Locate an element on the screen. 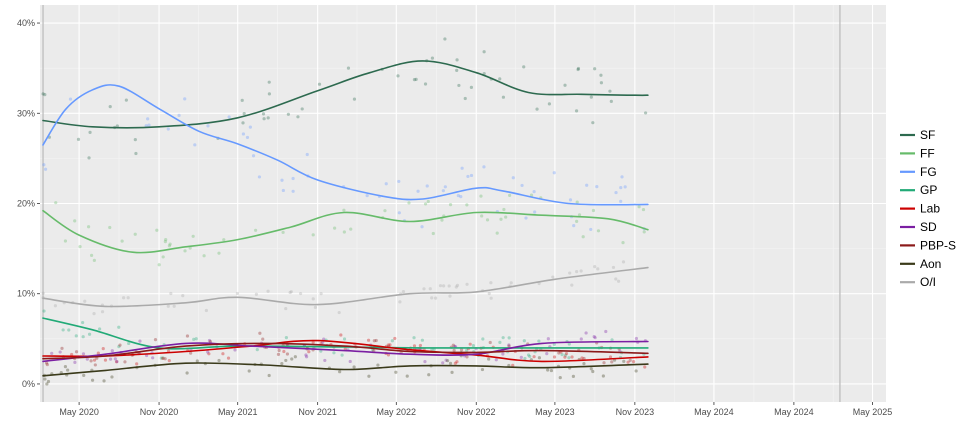 This screenshot has width=964, height=428. x-tick-label: May 2024 is located at coordinates (714, 412).